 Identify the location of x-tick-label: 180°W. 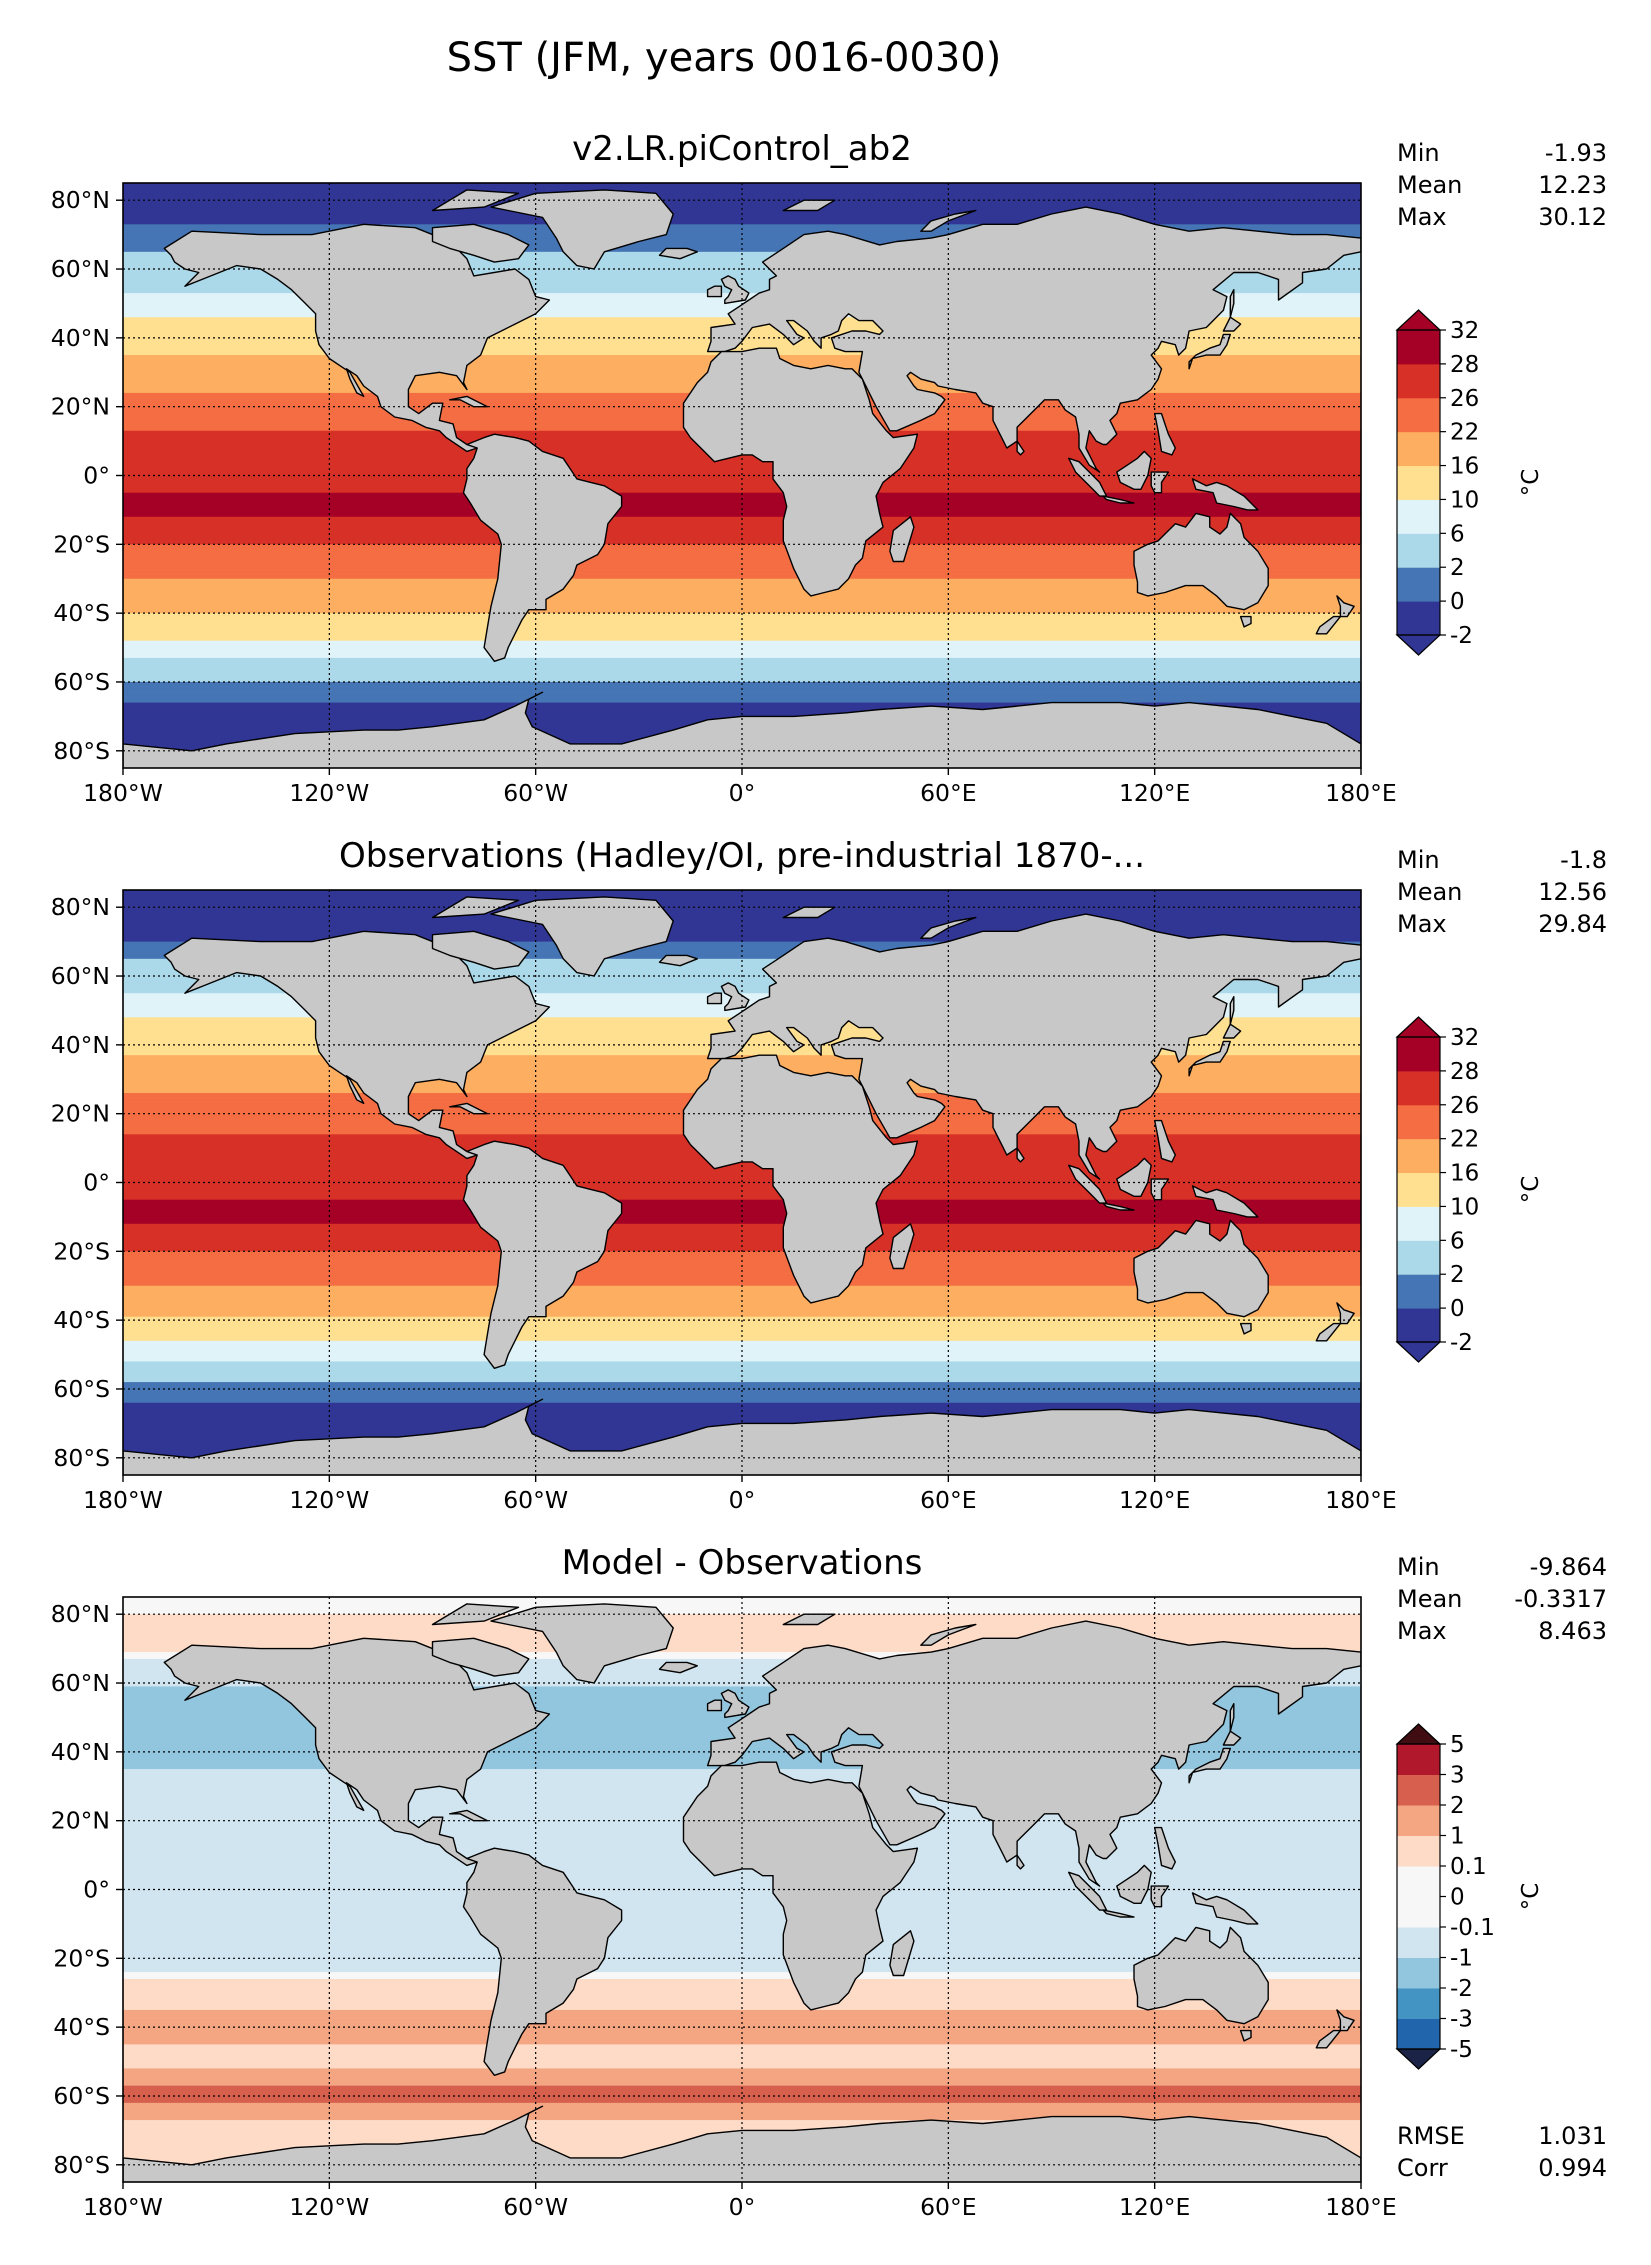
(123, 793).